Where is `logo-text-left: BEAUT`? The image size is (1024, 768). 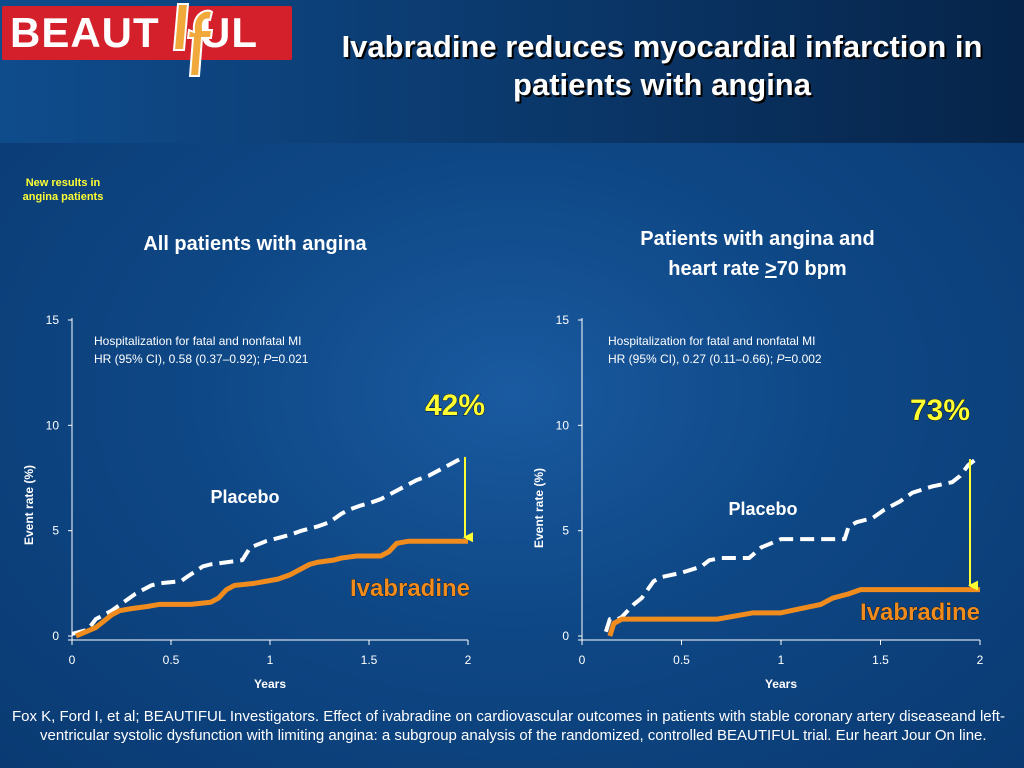 logo-text-left: BEAUT is located at coordinates (85, 32).